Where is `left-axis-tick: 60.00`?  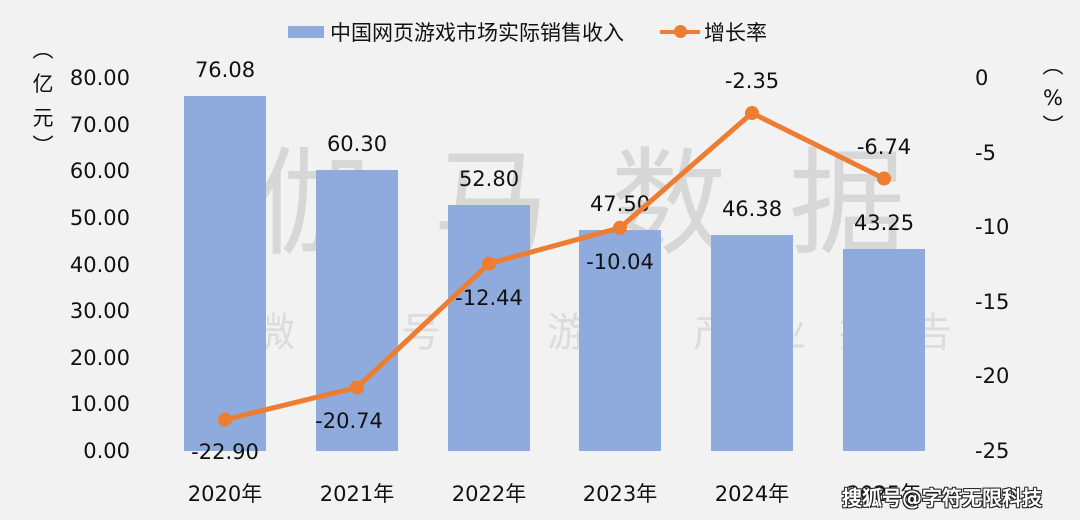
left-axis-tick: 60.00 is located at coordinates (99, 171).